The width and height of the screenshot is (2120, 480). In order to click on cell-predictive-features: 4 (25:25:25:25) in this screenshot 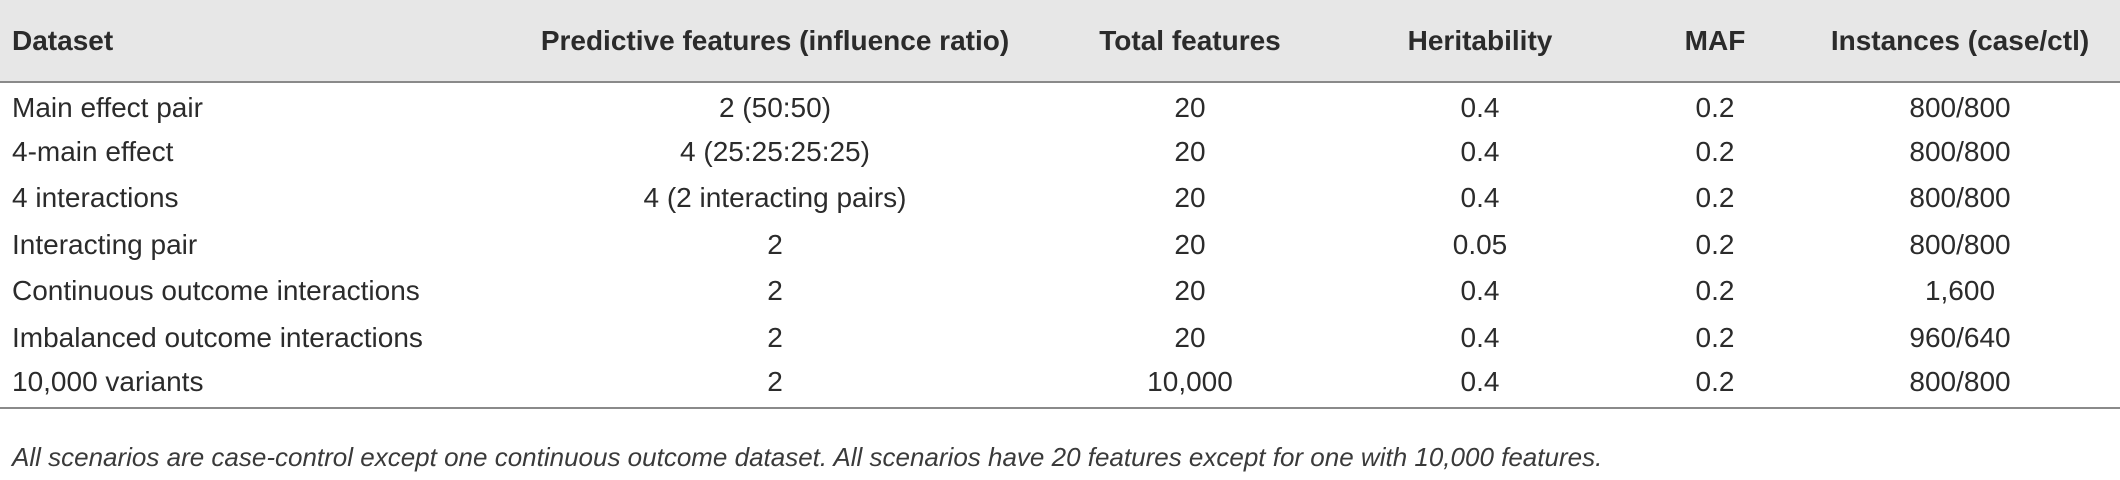, I will do `click(775, 151)`.